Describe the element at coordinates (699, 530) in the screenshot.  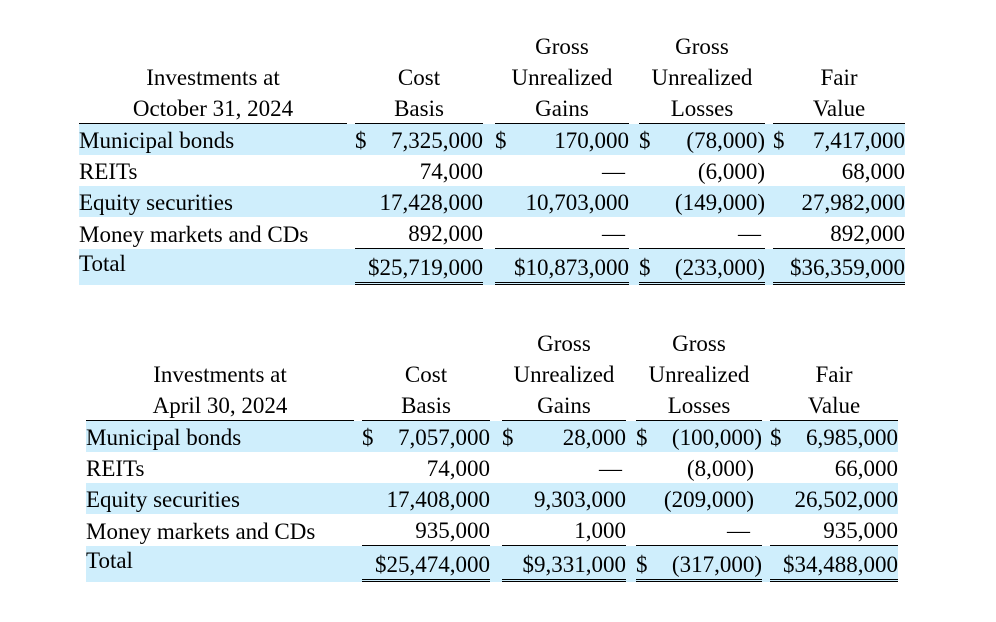
I see `losses-cell: —` at that location.